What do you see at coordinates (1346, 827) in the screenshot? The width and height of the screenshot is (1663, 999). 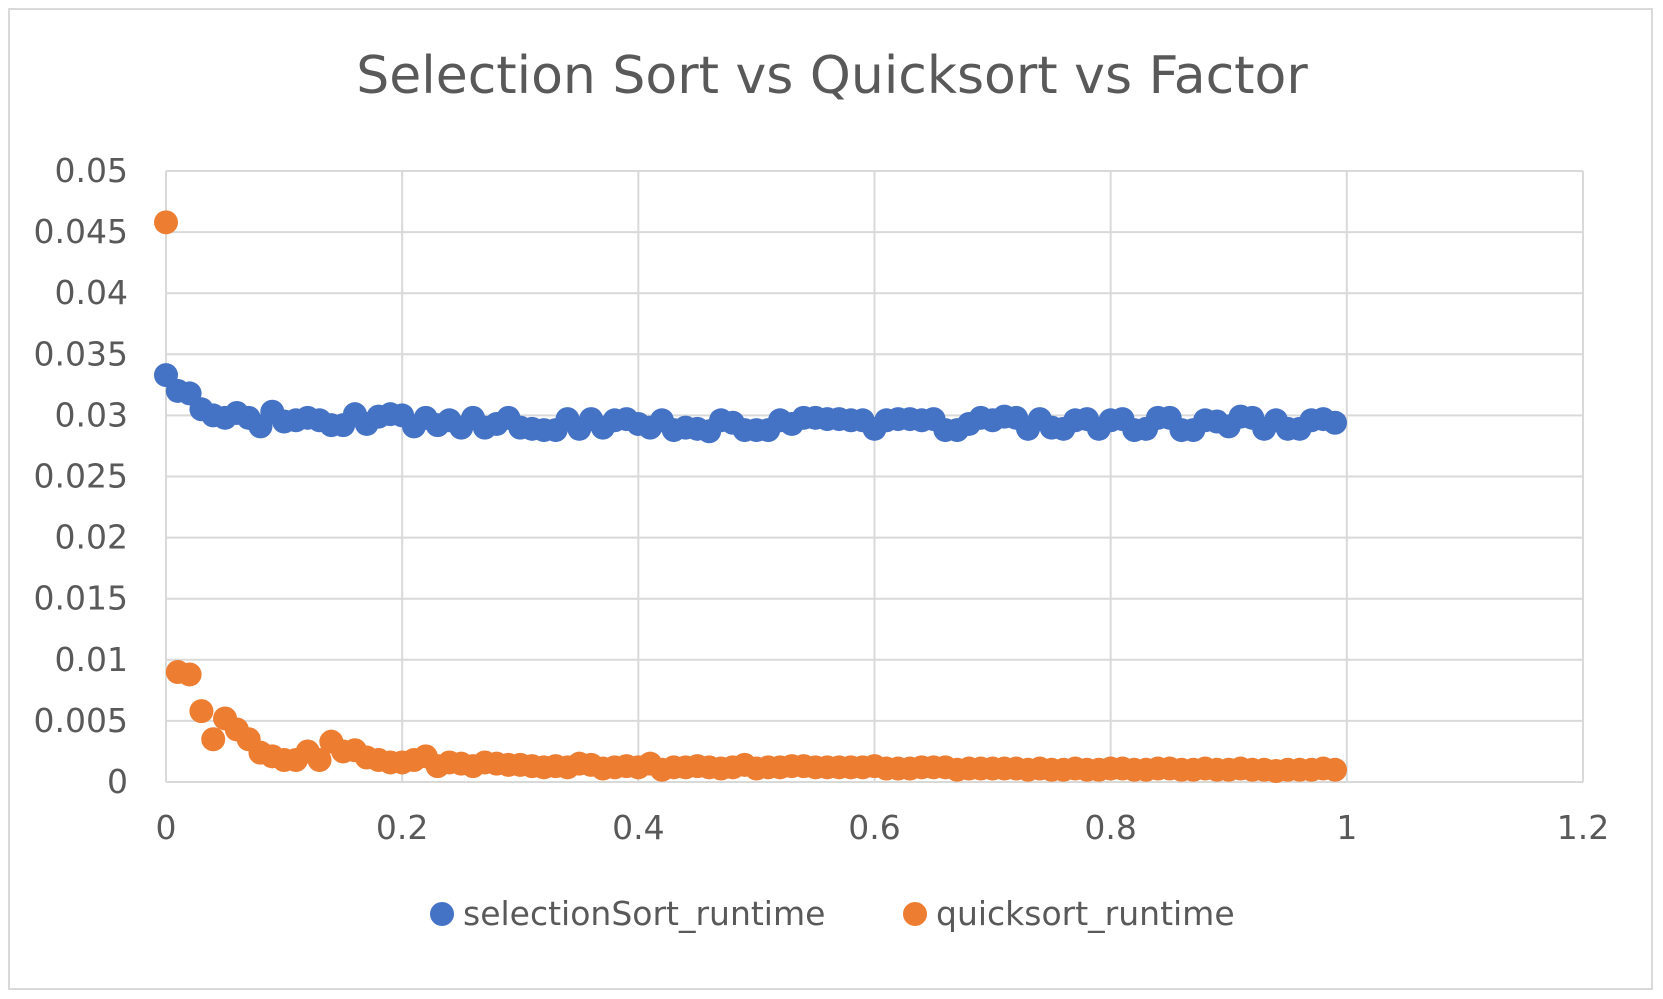 I see `x-tick-label: 1` at bounding box center [1346, 827].